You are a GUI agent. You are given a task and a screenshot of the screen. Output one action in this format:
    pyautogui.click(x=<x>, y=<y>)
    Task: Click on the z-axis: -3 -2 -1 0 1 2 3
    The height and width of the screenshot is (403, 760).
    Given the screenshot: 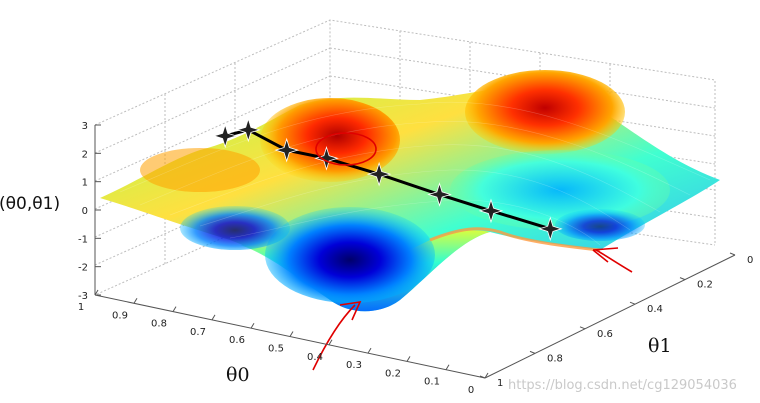 What is the action you would take?
    pyautogui.click(x=89, y=211)
    